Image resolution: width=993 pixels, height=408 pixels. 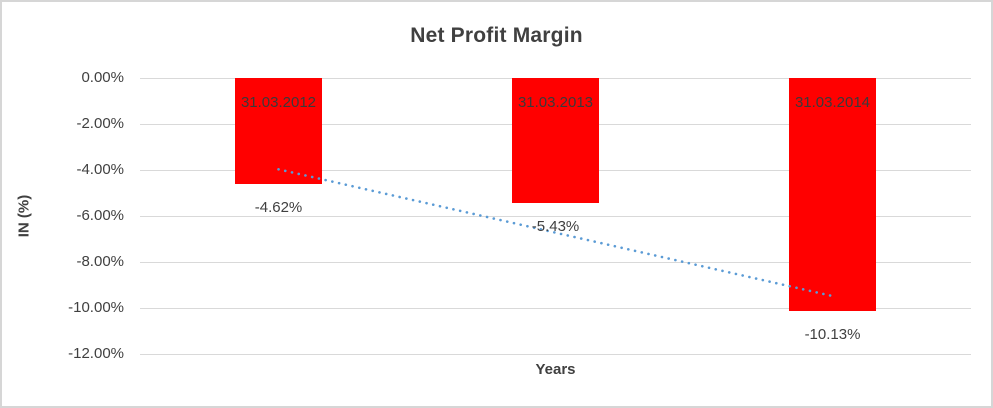 What do you see at coordinates (555, 369) in the screenshot?
I see `x-axis-title: Years` at bounding box center [555, 369].